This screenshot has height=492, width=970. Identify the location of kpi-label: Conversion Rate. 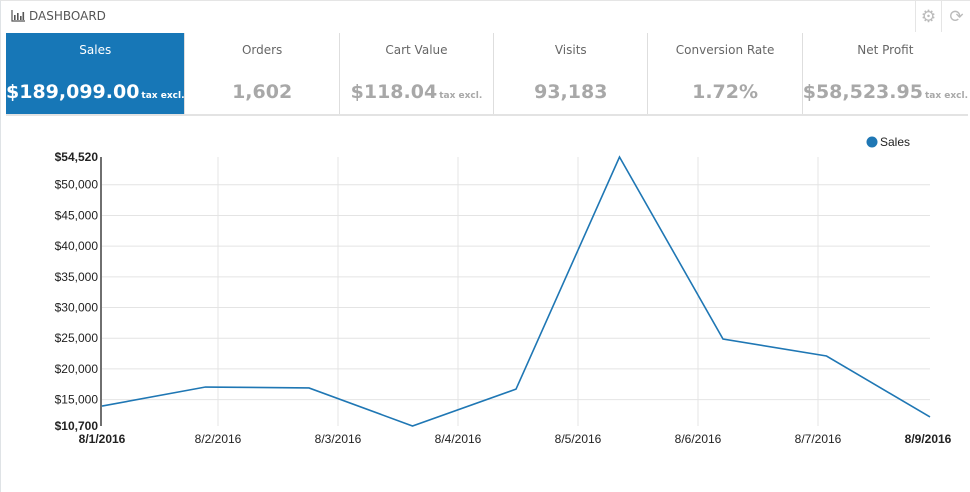
(725, 50).